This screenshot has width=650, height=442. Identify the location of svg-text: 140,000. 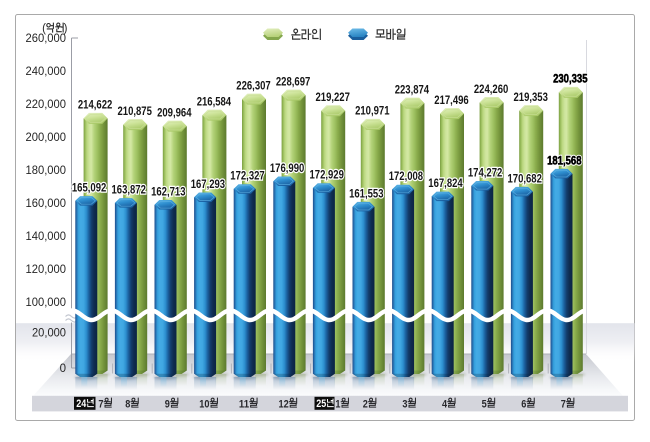
(46, 237).